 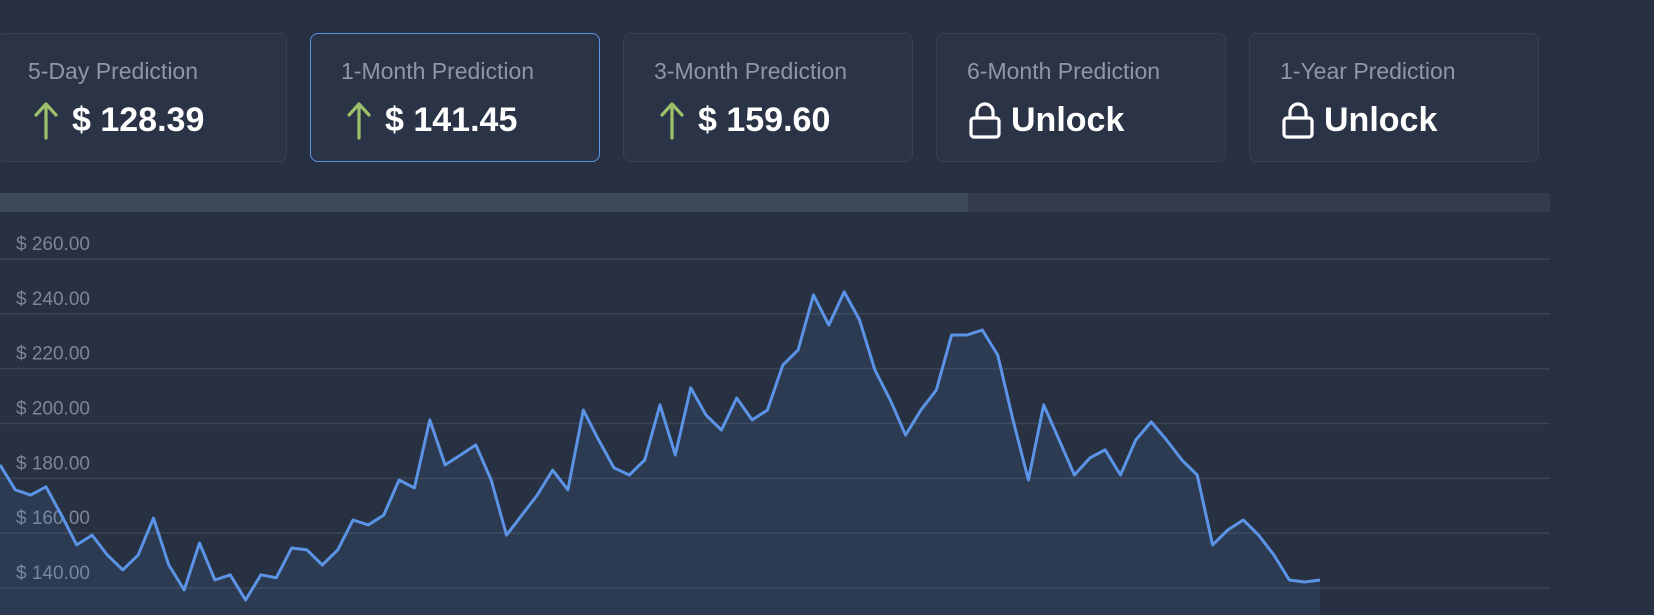 What do you see at coordinates (53, 573) in the screenshot?
I see `y-tick-label: $ 140.00` at bounding box center [53, 573].